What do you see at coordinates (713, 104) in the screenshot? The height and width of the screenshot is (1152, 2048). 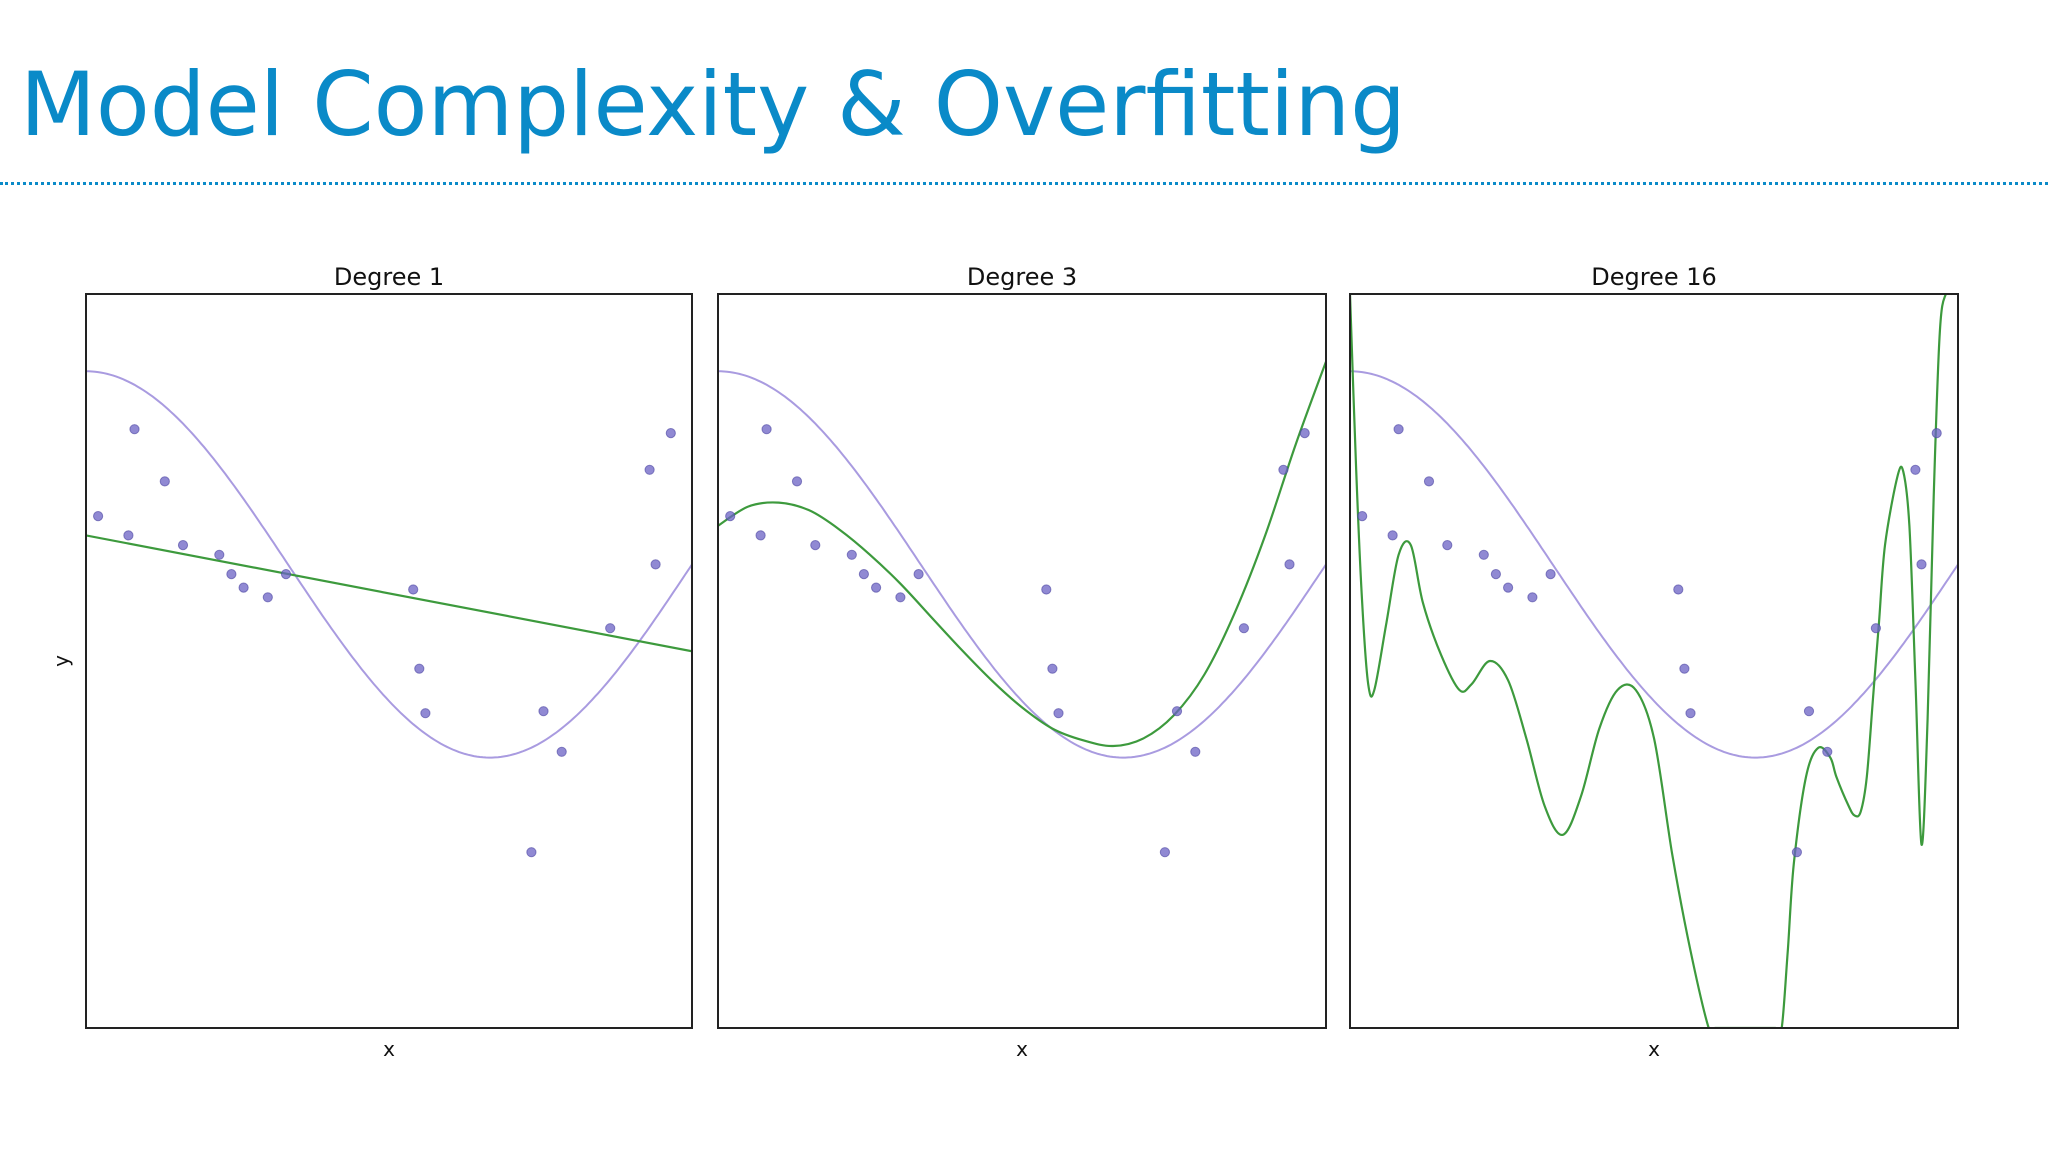 I see `slide-title: Model Complexity & Overfitting` at bounding box center [713, 104].